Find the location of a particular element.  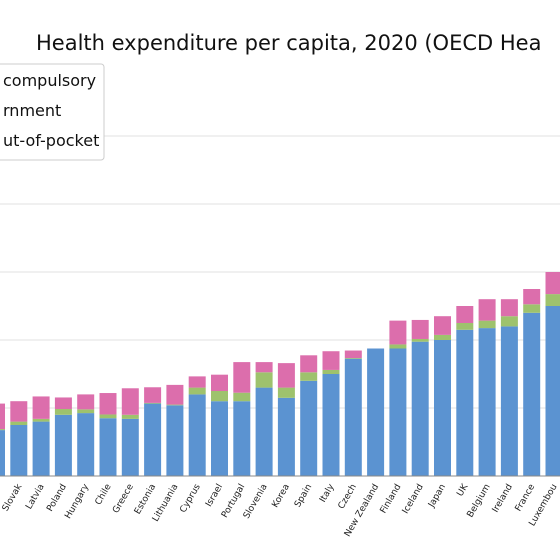

bar-segment-3-iceland is located at coordinates (420, 329).